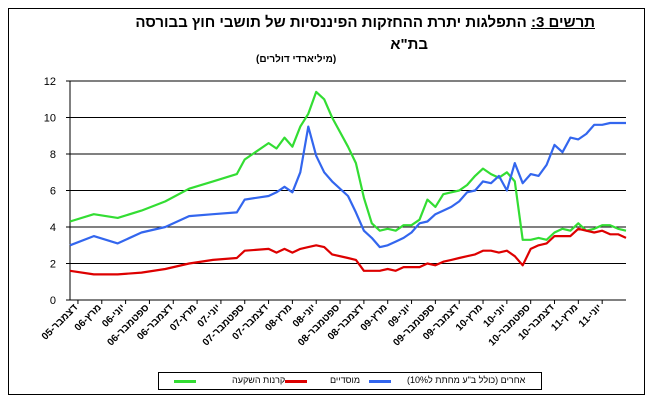 This screenshot has height=403, width=655. I want to click on y-tick-label: 6, so click(53, 192).